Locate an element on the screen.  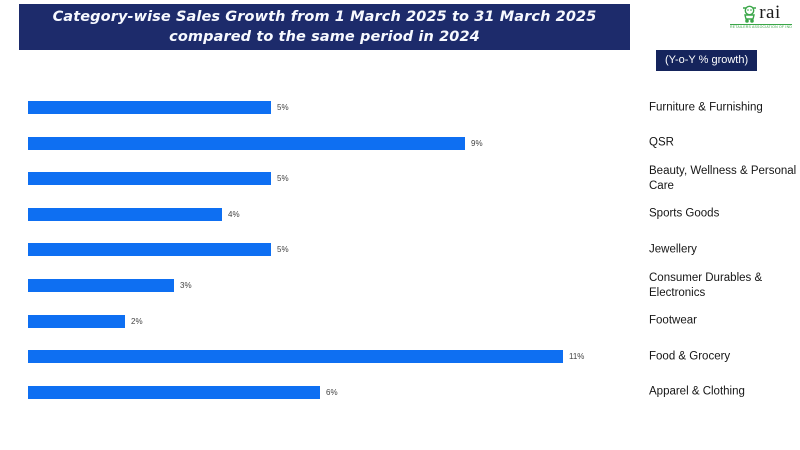
category-label: Jewellery is located at coordinates (673, 249).